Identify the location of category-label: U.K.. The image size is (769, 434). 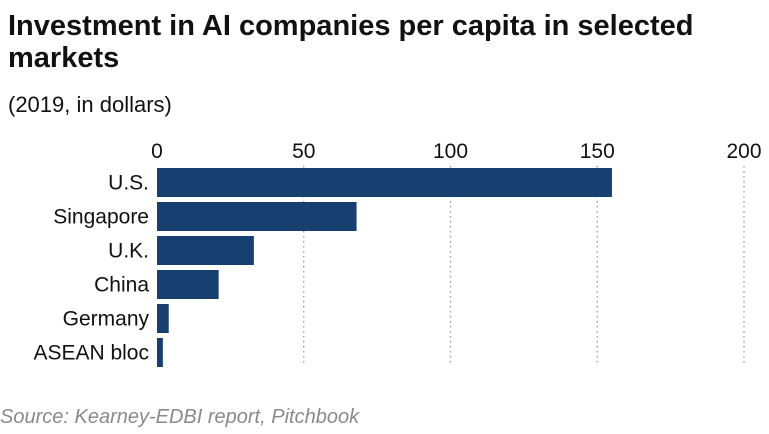
(128, 251).